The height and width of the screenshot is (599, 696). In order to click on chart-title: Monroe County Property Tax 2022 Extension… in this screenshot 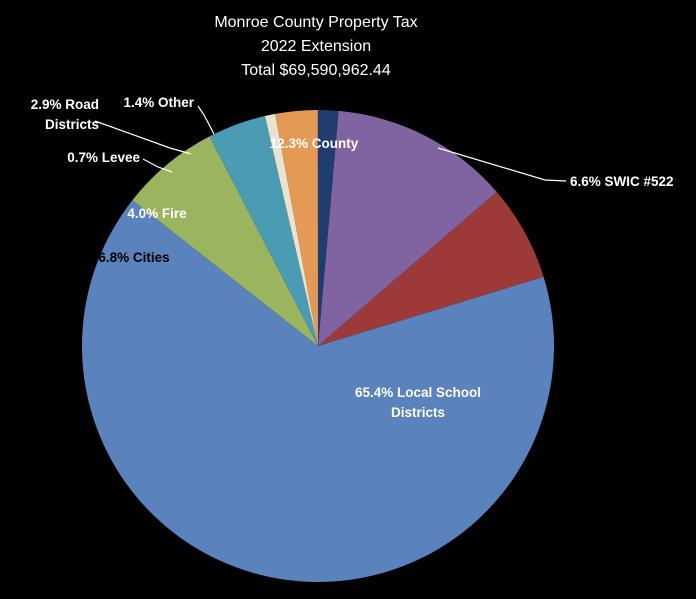, I will do `click(315, 46)`.